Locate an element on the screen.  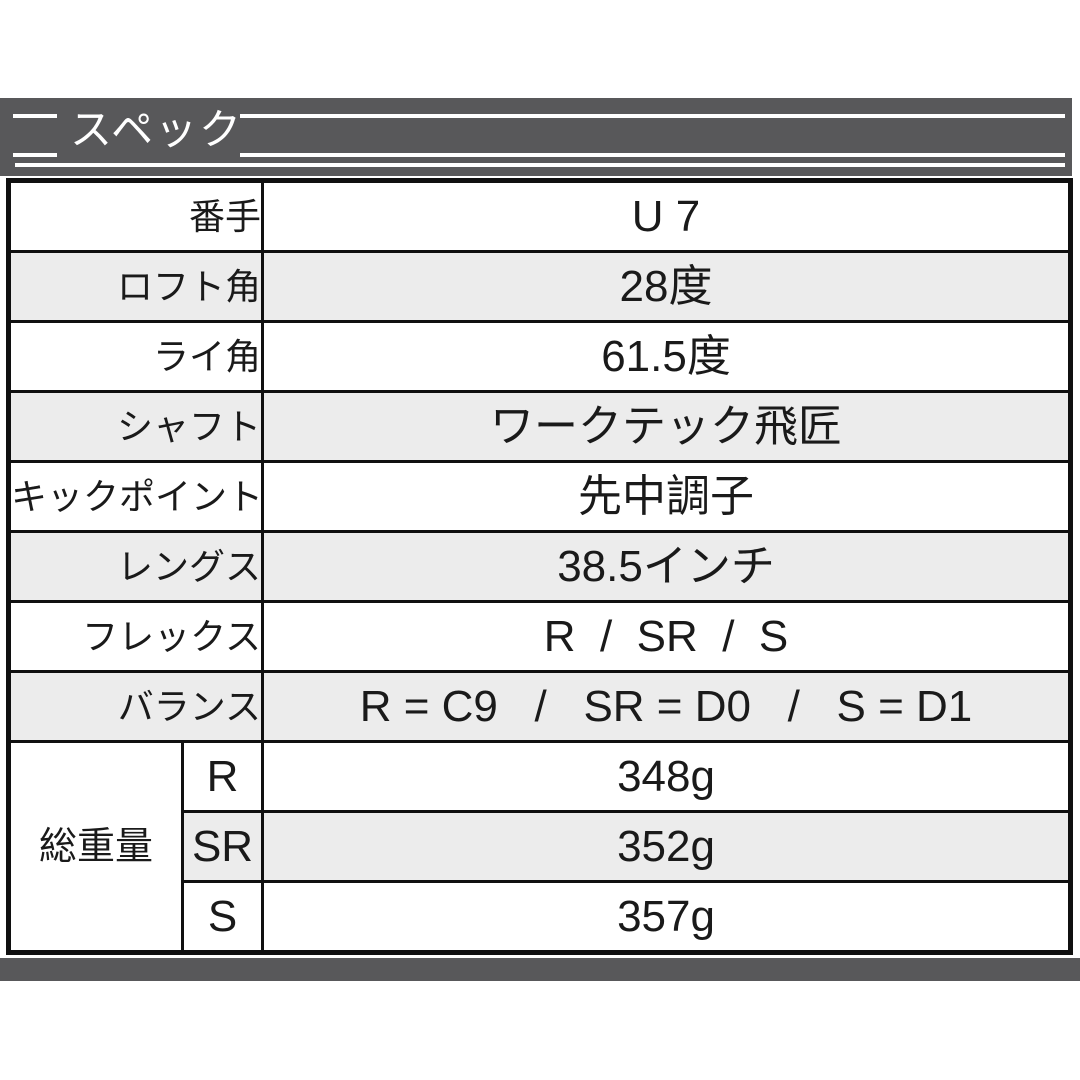
header-rule-top-left is located at coordinates (35, 116).